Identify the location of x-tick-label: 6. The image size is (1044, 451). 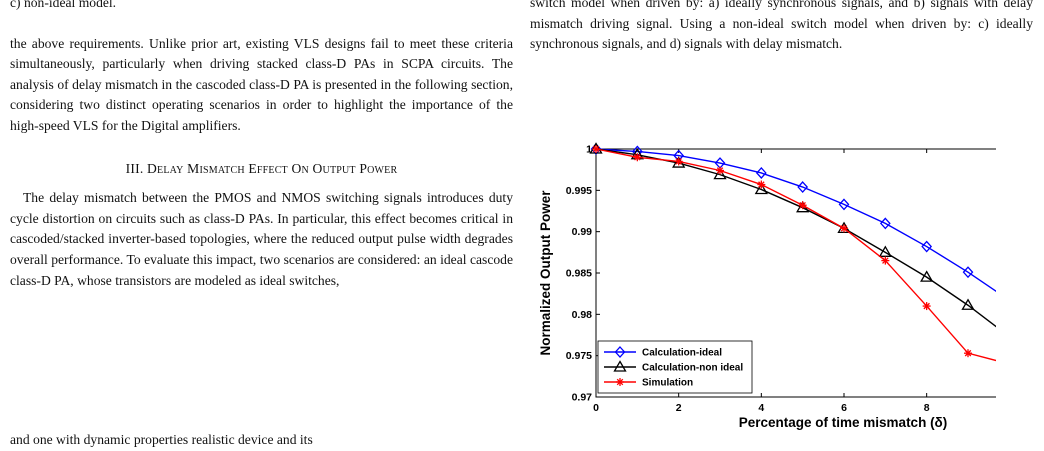
(844, 408).